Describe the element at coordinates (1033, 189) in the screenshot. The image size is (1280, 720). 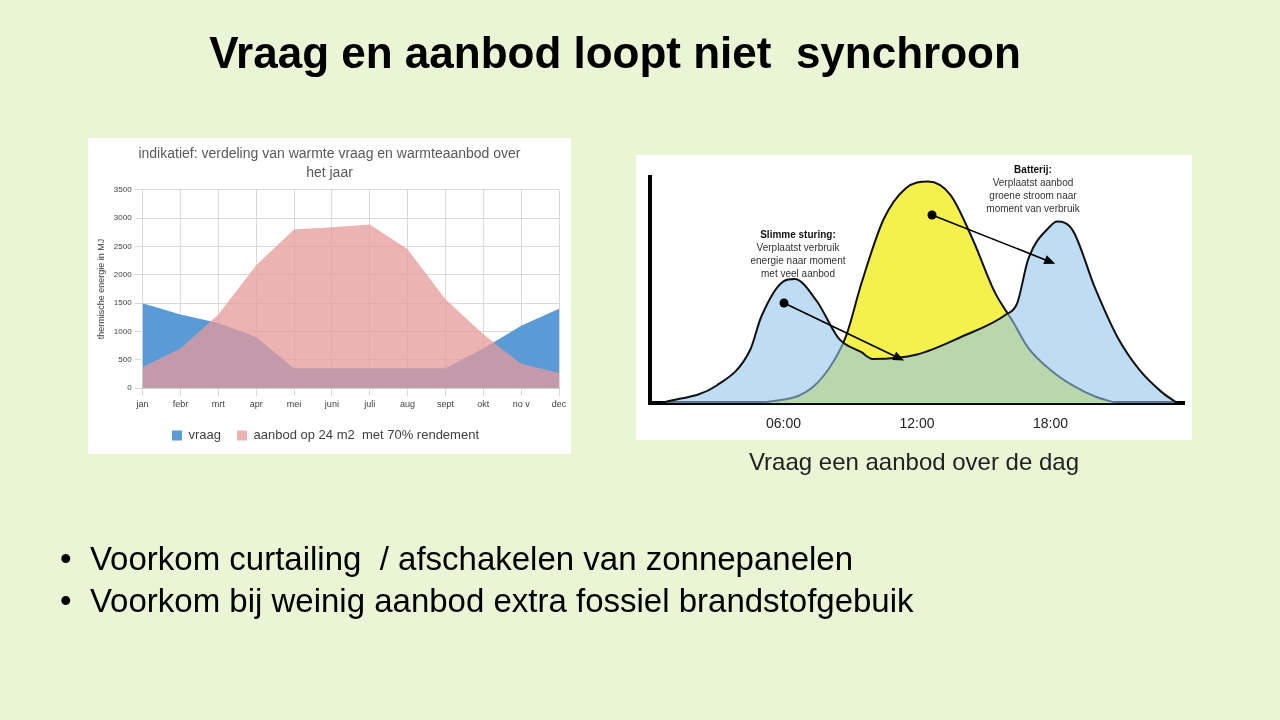
I see `annotation: Batterij: Verplaatst aanbod groene stroom naar moment van verbruik` at that location.